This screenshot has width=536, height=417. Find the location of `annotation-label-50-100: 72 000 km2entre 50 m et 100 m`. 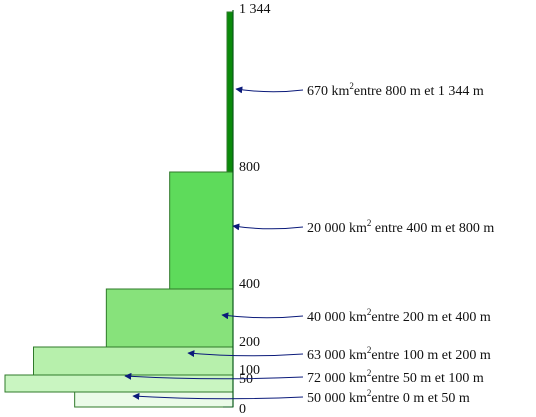

annotation-label-50-100: 72 000 km2entre 50 m et 100 m is located at coordinates (395, 377).